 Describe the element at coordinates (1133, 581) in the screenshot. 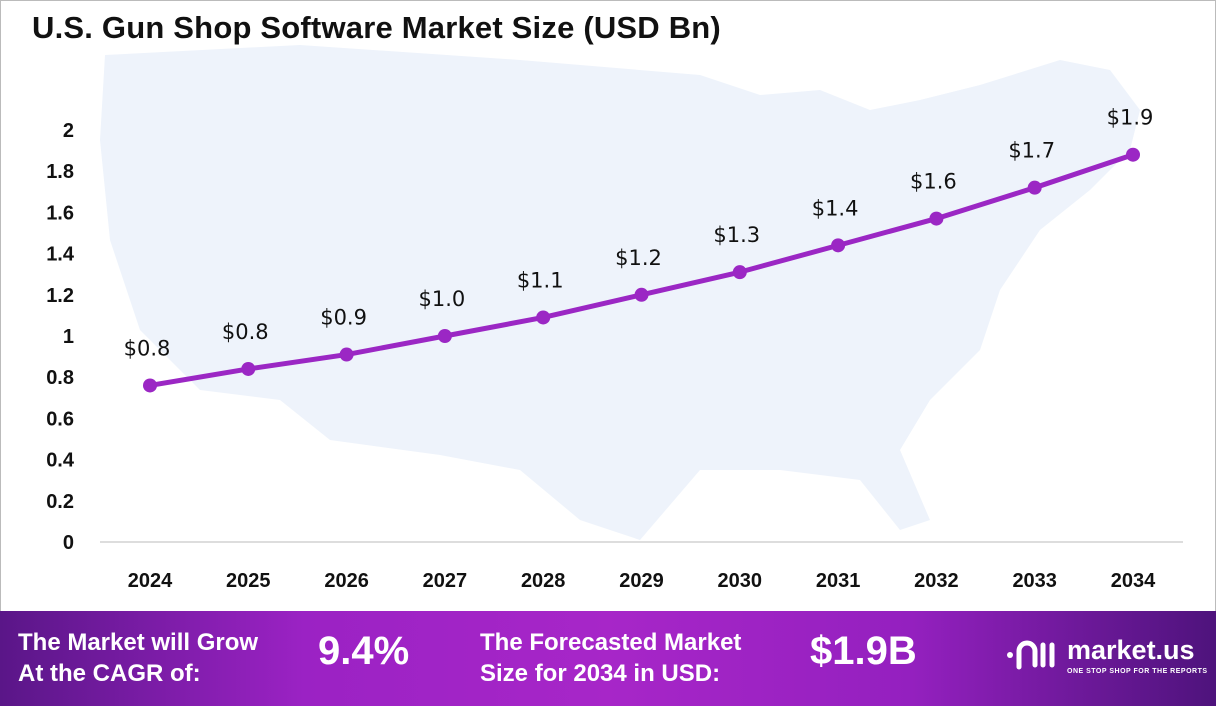

I see `x-tick-label: 2034` at that location.